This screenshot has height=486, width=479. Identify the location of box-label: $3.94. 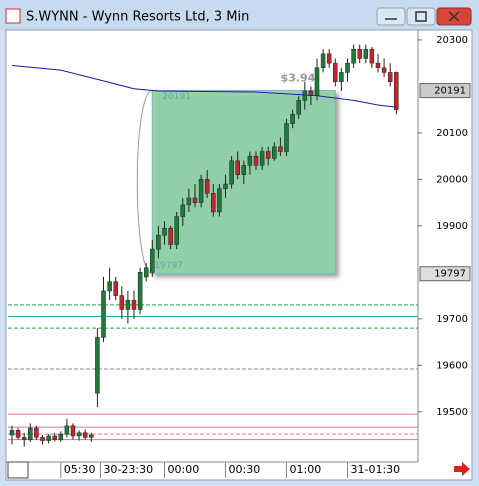
(298, 78).